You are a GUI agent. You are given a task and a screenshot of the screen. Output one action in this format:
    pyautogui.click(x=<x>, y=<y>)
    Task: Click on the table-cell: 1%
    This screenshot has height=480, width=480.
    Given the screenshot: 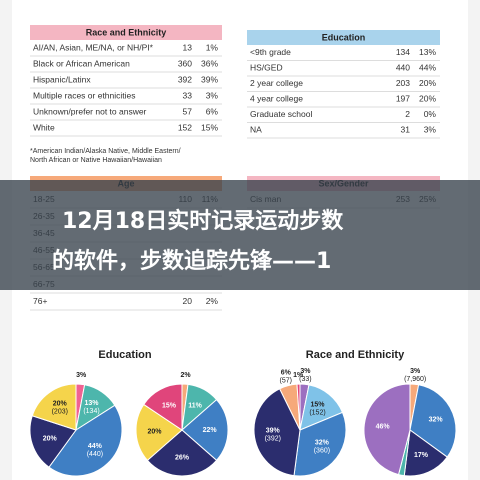 What is the action you would take?
    pyautogui.click(x=212, y=47)
    